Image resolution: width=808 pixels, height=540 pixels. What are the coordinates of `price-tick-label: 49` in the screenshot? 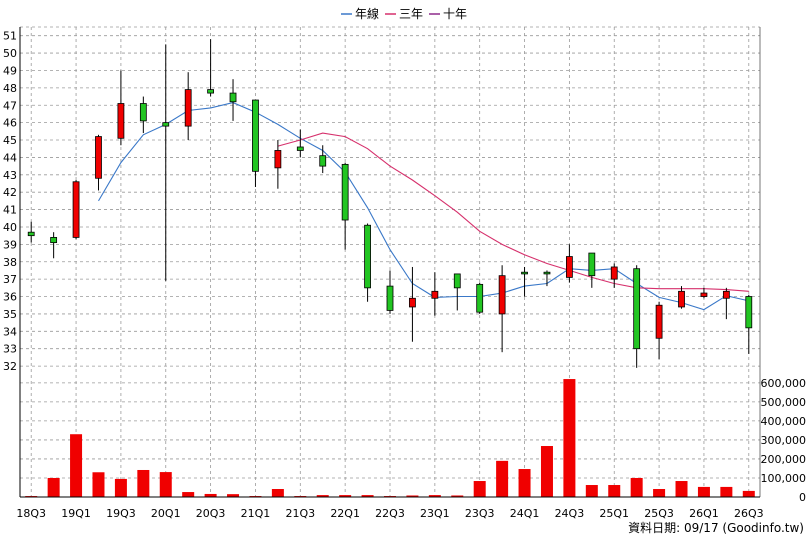 It's located at (10, 70).